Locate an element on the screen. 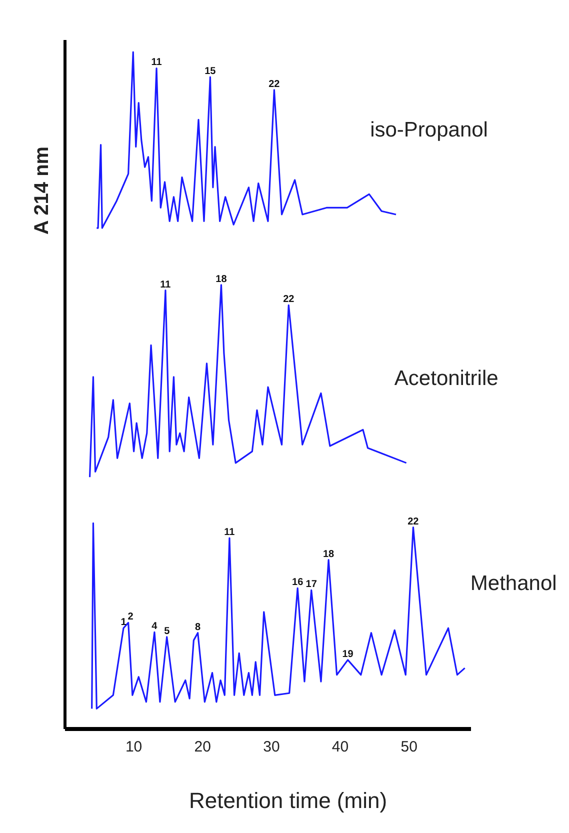 This screenshot has height=833, width=569. annotation: 16 is located at coordinates (298, 582).